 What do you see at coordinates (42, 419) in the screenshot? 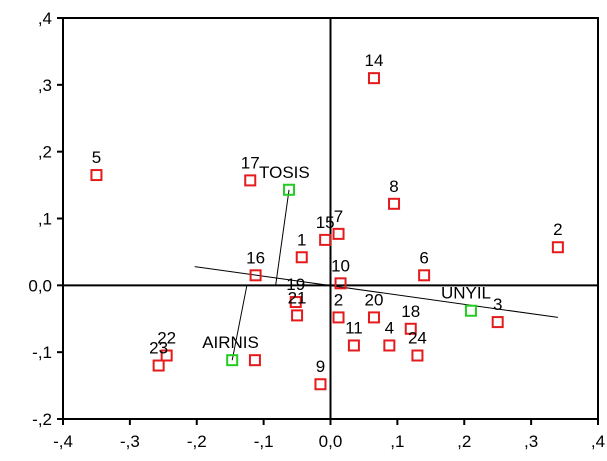
I see `y-tick-label: -,2` at bounding box center [42, 419].